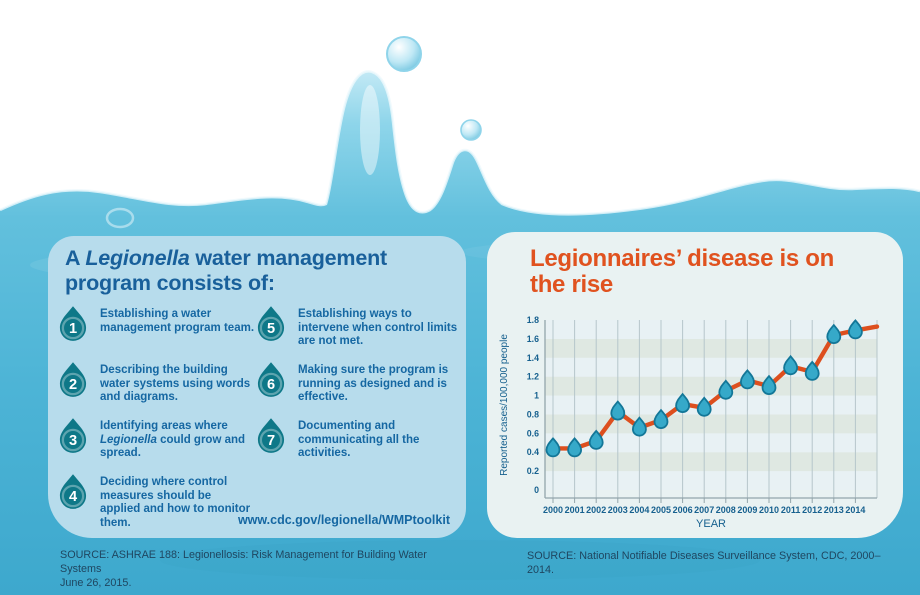  Describe the element at coordinates (553, 510) in the screenshot. I see `x-tick-label: 2000` at that location.